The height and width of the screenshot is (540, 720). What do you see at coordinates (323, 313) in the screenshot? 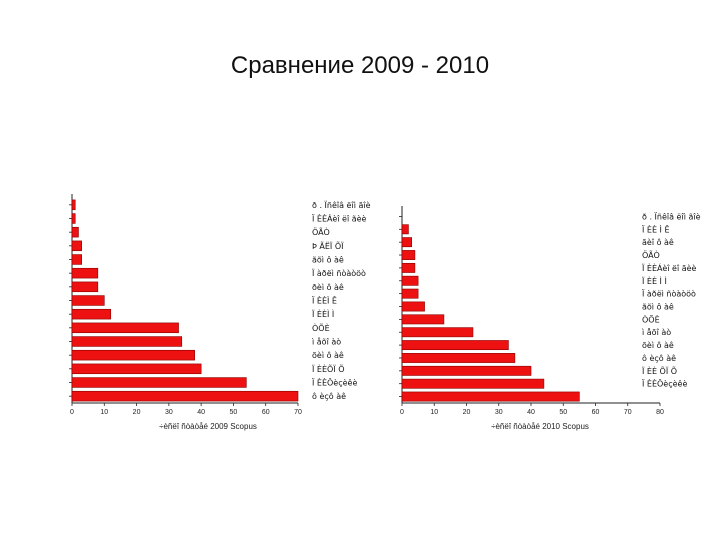
I see `category-label: Ï ÈÈÌ Ì` at bounding box center [323, 313].